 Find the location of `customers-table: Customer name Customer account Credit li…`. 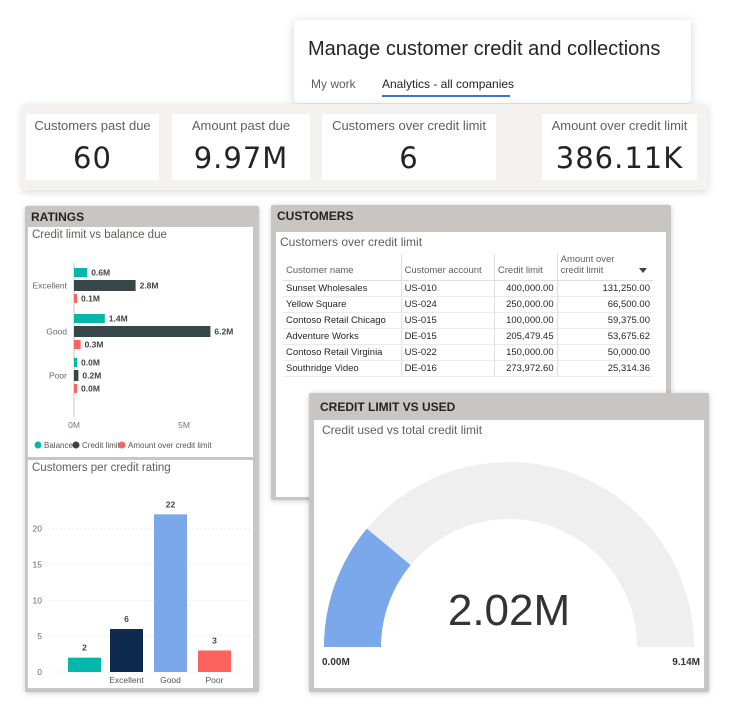

customers-table: Customer name Customer account Credit li… is located at coordinates (468, 315).